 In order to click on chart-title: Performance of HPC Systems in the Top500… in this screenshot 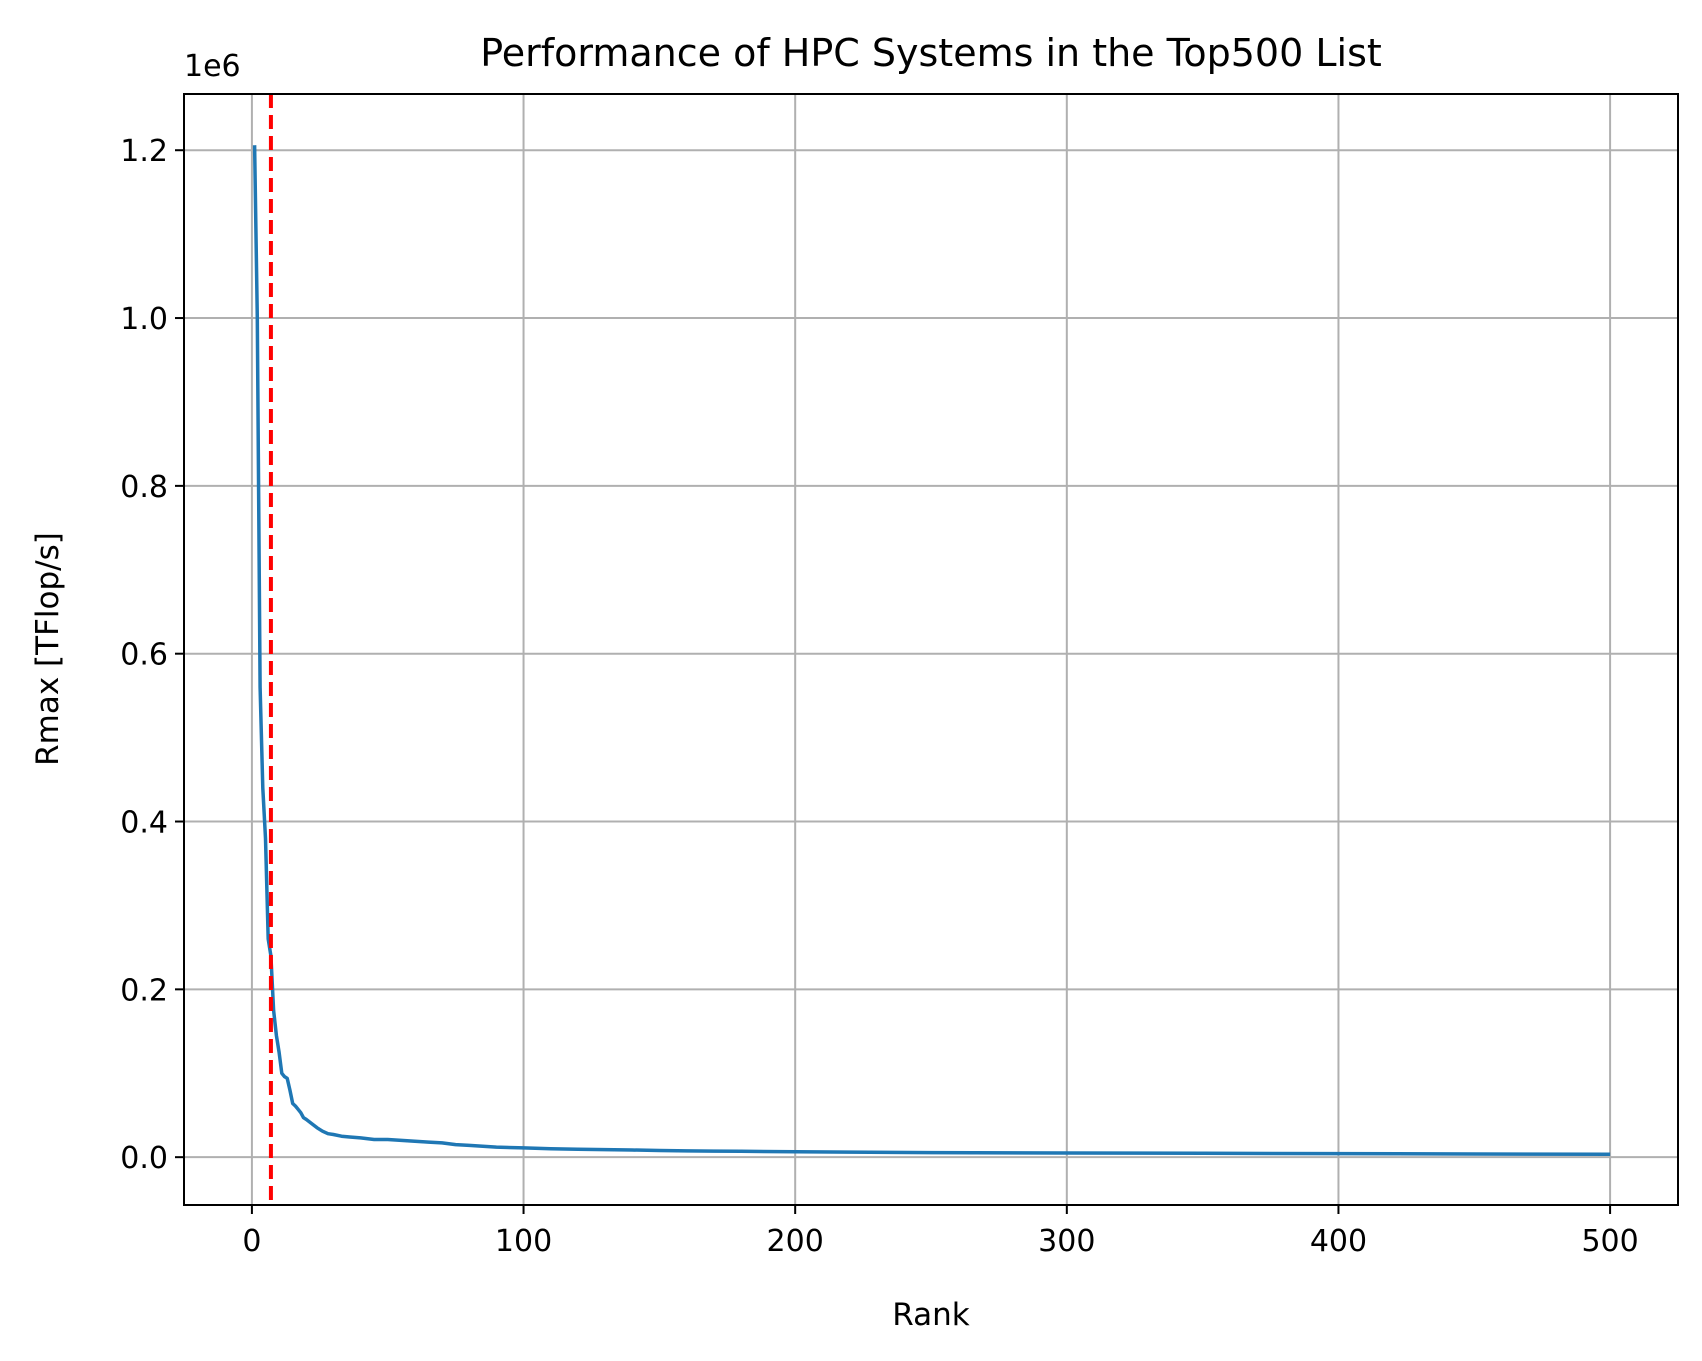, I will do `click(931, 53)`.